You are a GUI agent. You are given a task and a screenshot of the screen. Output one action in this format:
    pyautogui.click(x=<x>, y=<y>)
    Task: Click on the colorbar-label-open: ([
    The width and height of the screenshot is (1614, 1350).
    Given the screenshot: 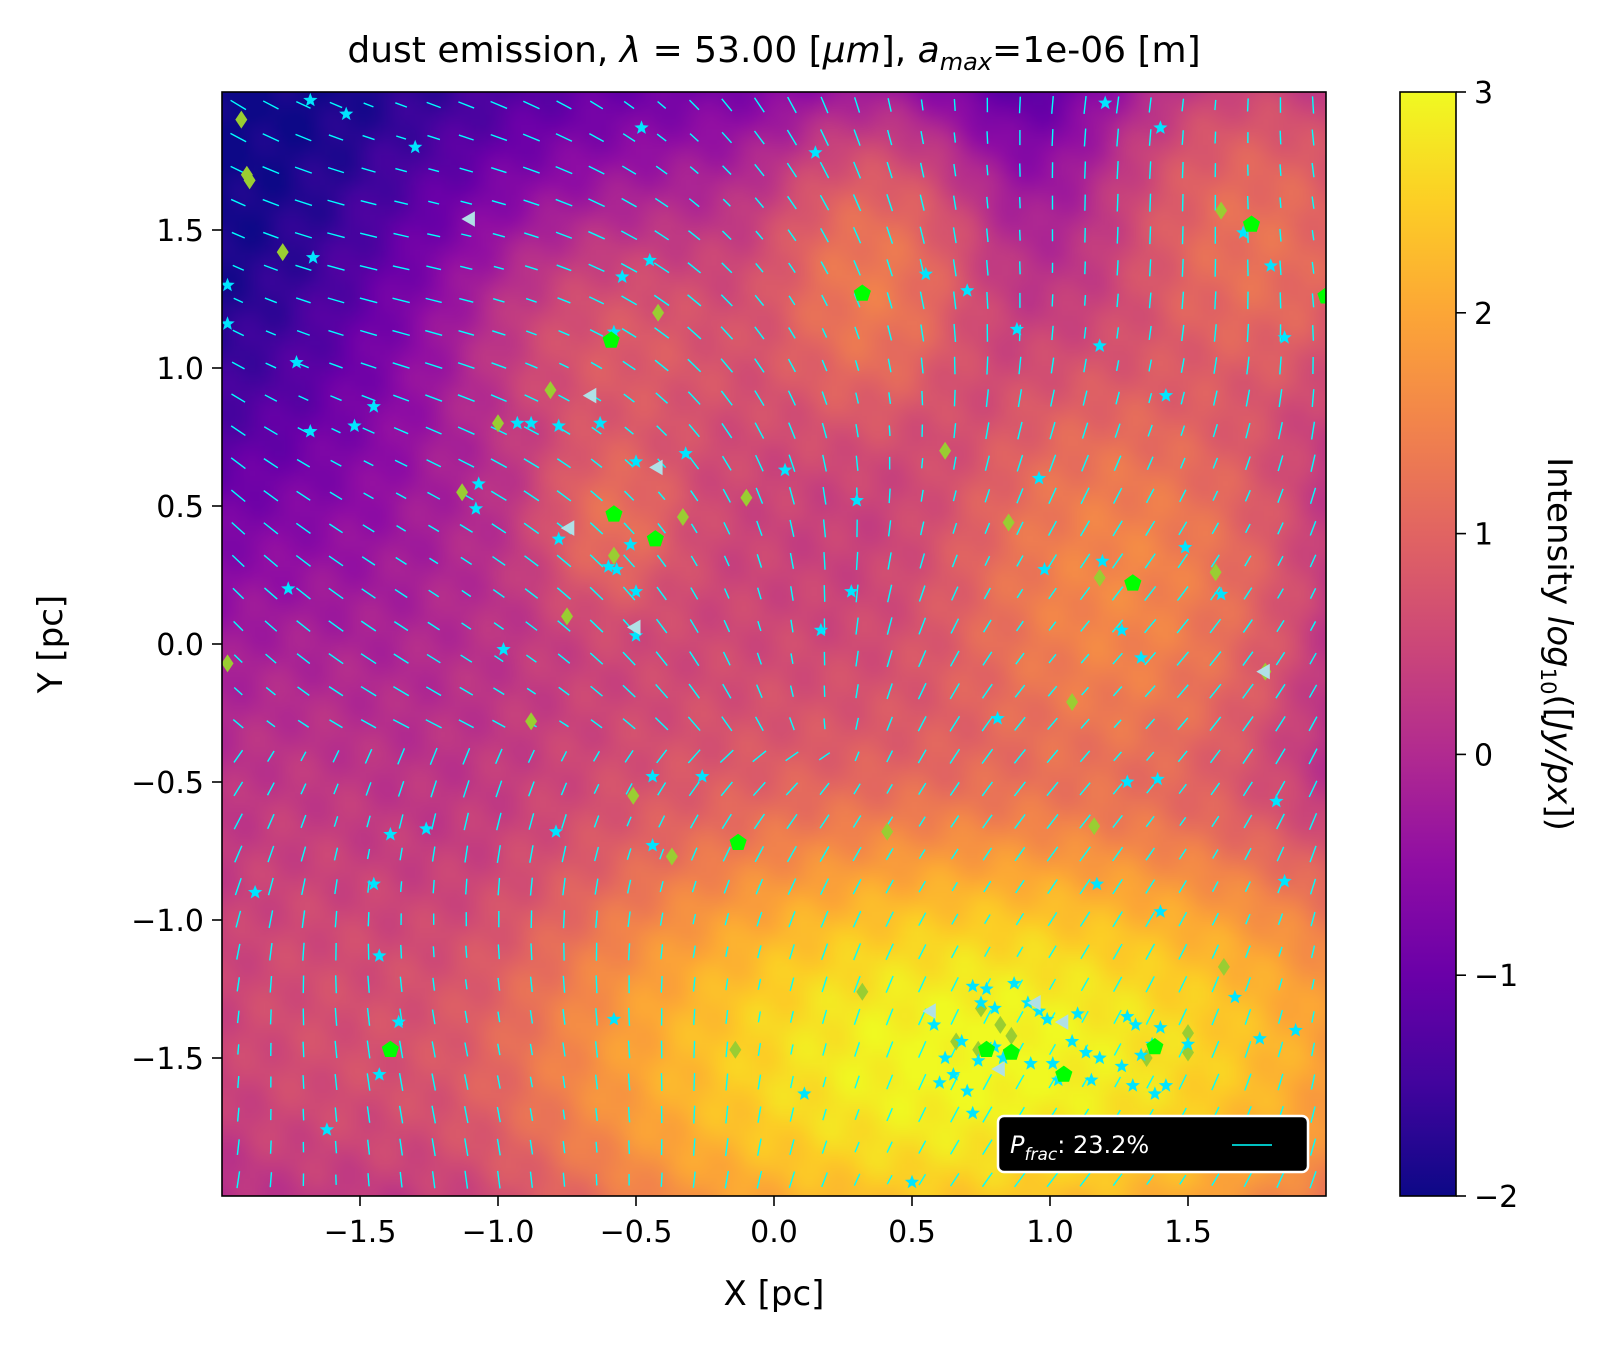 What is the action you would take?
    pyautogui.click(x=1559, y=708)
    